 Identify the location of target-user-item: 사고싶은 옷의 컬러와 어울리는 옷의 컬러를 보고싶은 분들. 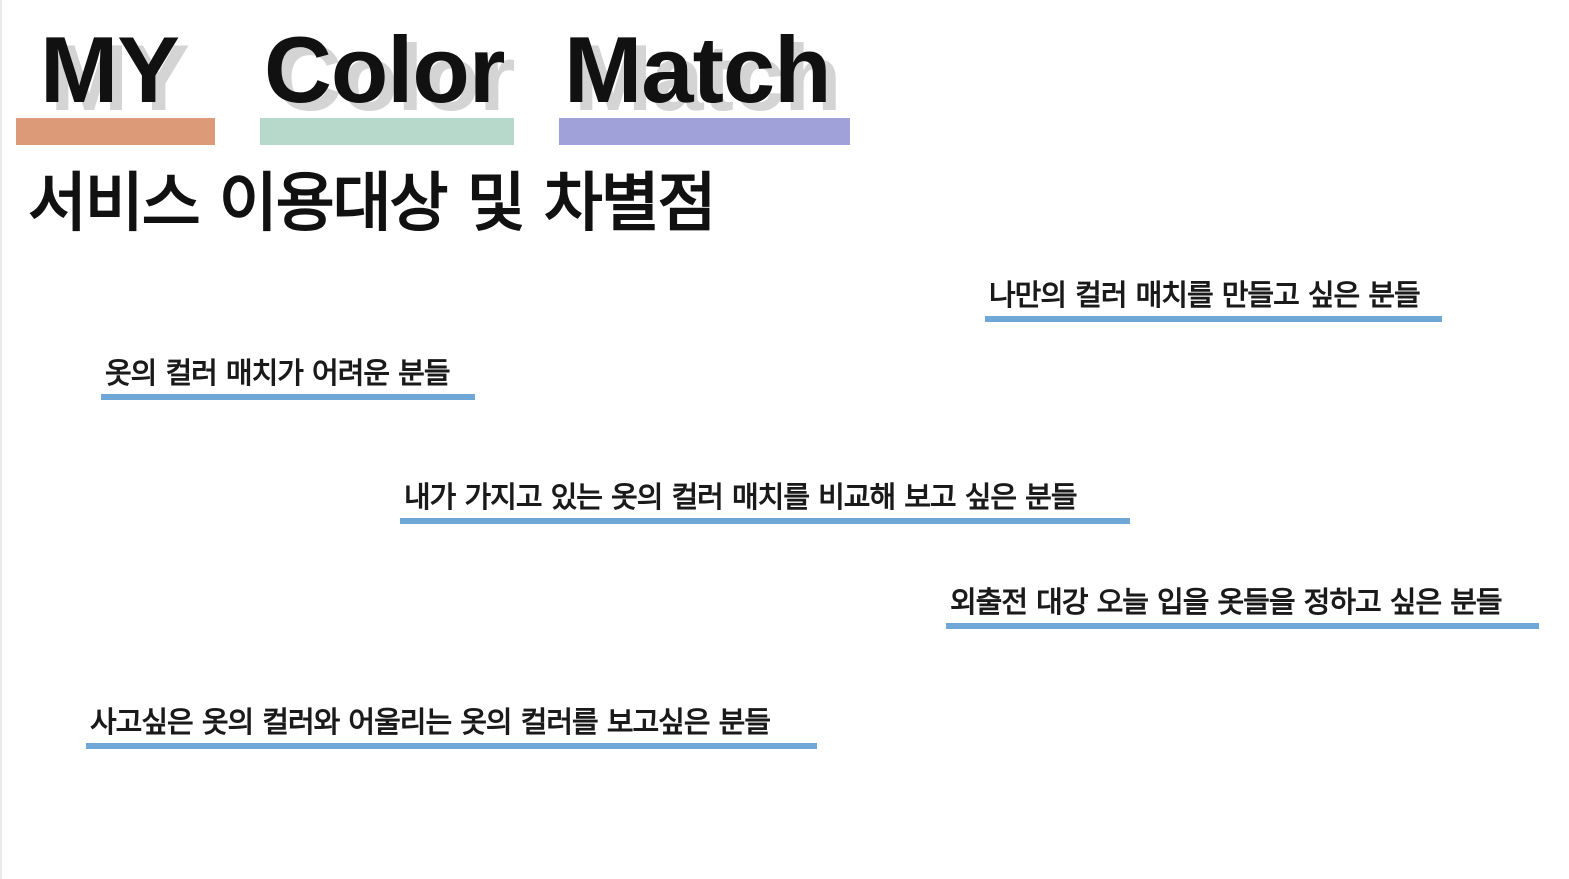
(451, 726).